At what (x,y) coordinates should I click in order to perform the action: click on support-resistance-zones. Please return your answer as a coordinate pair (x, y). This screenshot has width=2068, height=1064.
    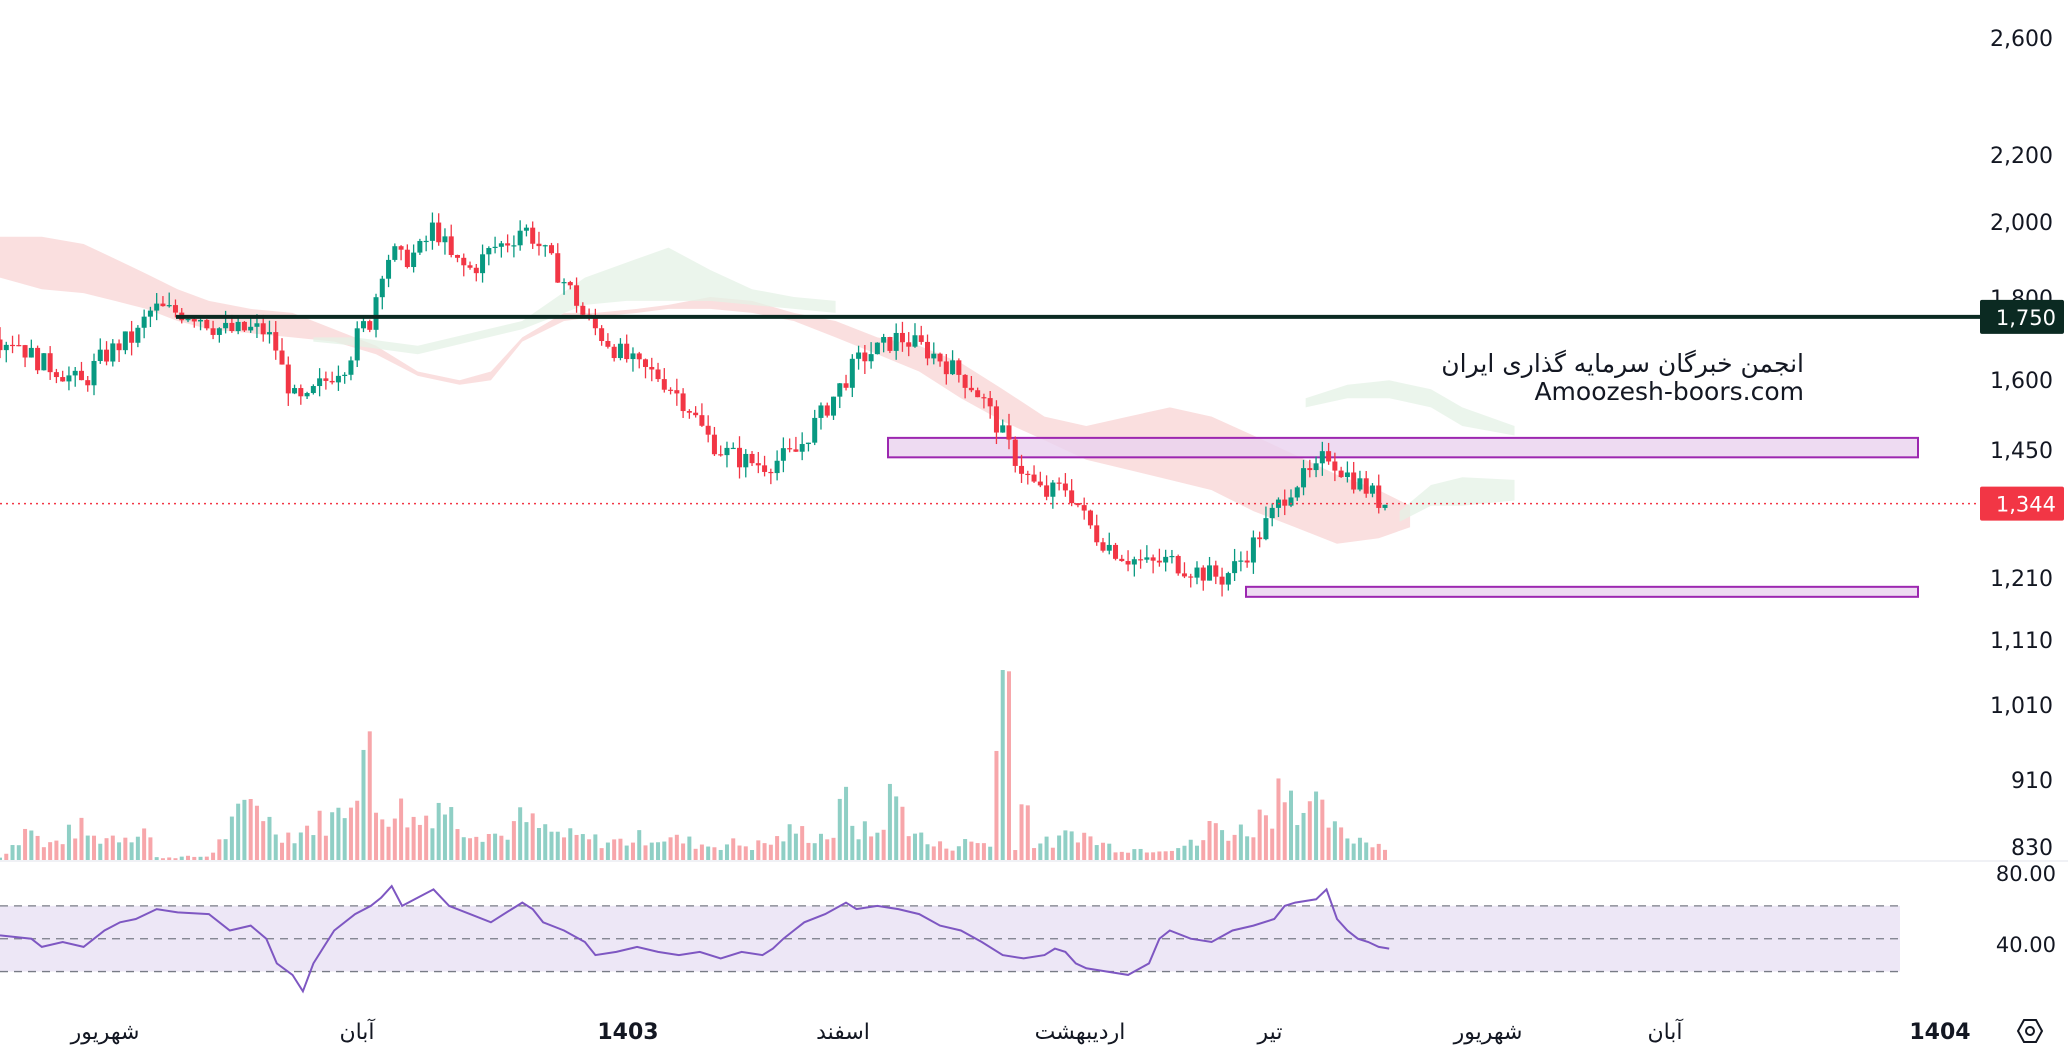
    Looking at the image, I should click on (1403, 517).